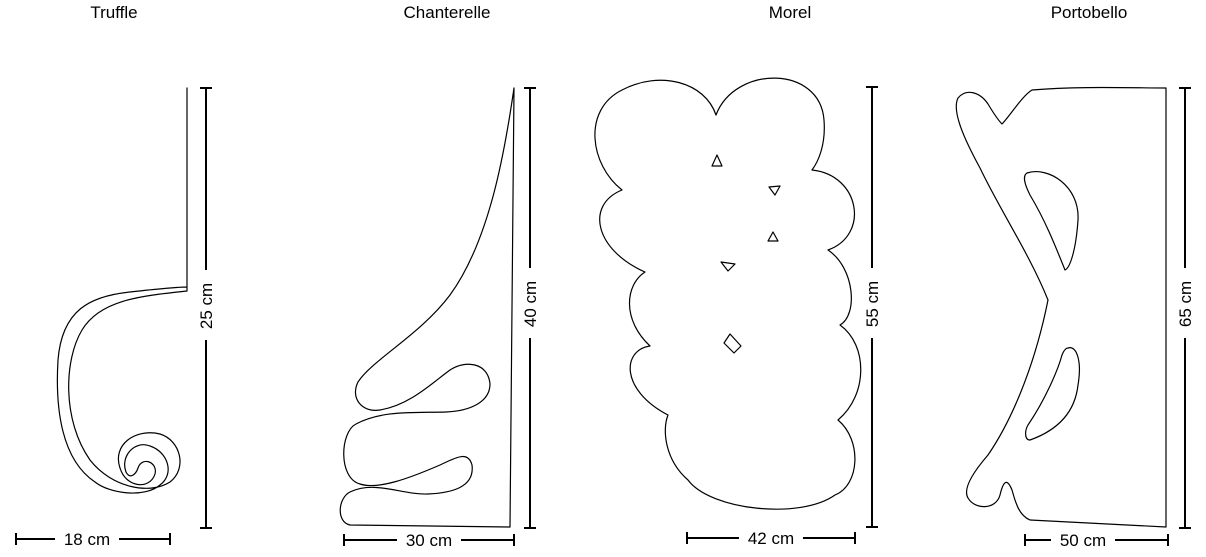 This screenshot has width=1206, height=557. Describe the element at coordinates (790, 12) in the screenshot. I see `morel-title: Morel` at that location.